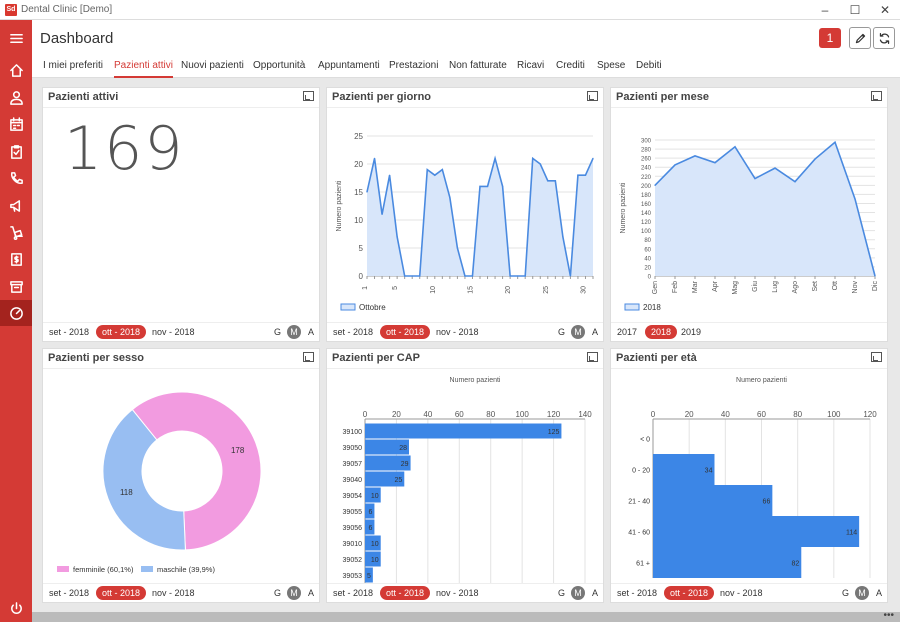 The image size is (900, 622). Describe the element at coordinates (825, 10) in the screenshot. I see `minimize-button: –` at that location.